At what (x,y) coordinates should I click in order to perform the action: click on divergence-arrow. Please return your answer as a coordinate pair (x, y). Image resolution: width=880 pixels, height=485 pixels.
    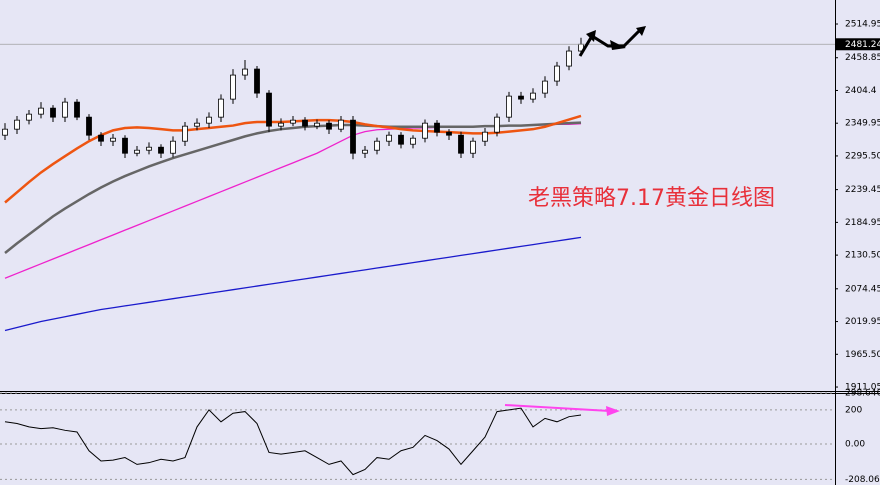
    Looking at the image, I should click on (557, 408).